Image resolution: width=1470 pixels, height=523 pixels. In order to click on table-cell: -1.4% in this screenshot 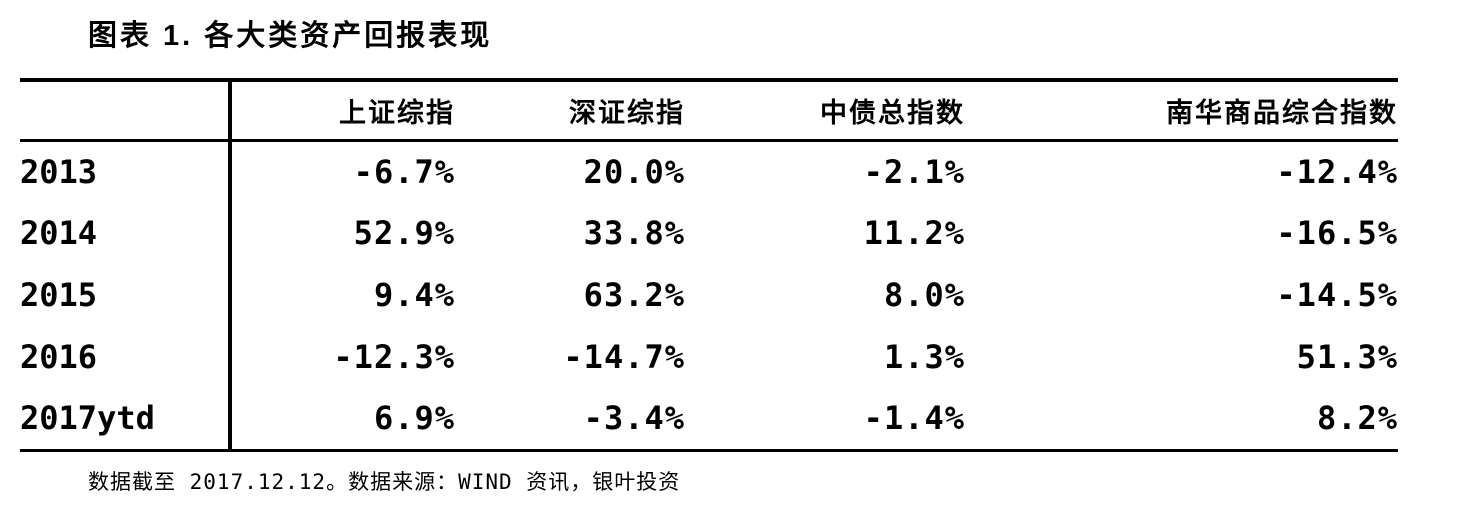, I will do `click(914, 418)`.